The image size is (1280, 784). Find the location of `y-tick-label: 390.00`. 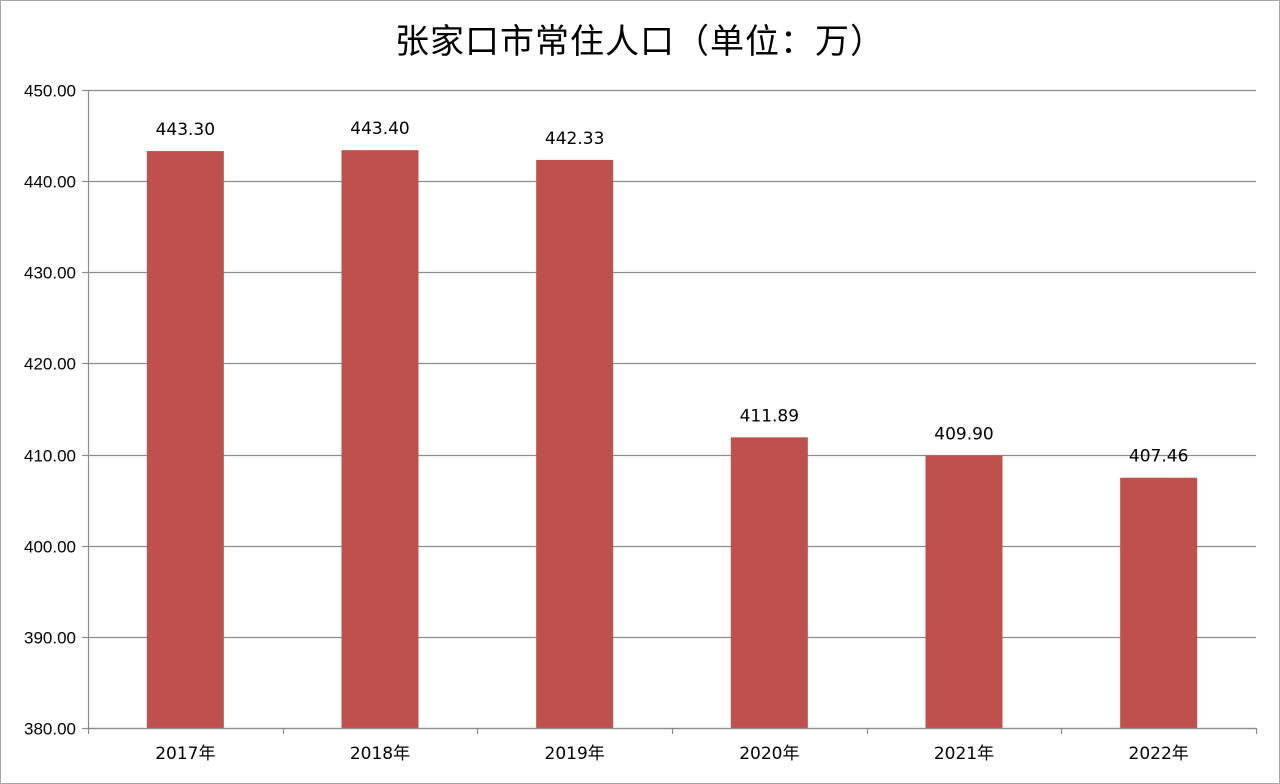

y-tick-label: 390.00 is located at coordinates (50, 638).